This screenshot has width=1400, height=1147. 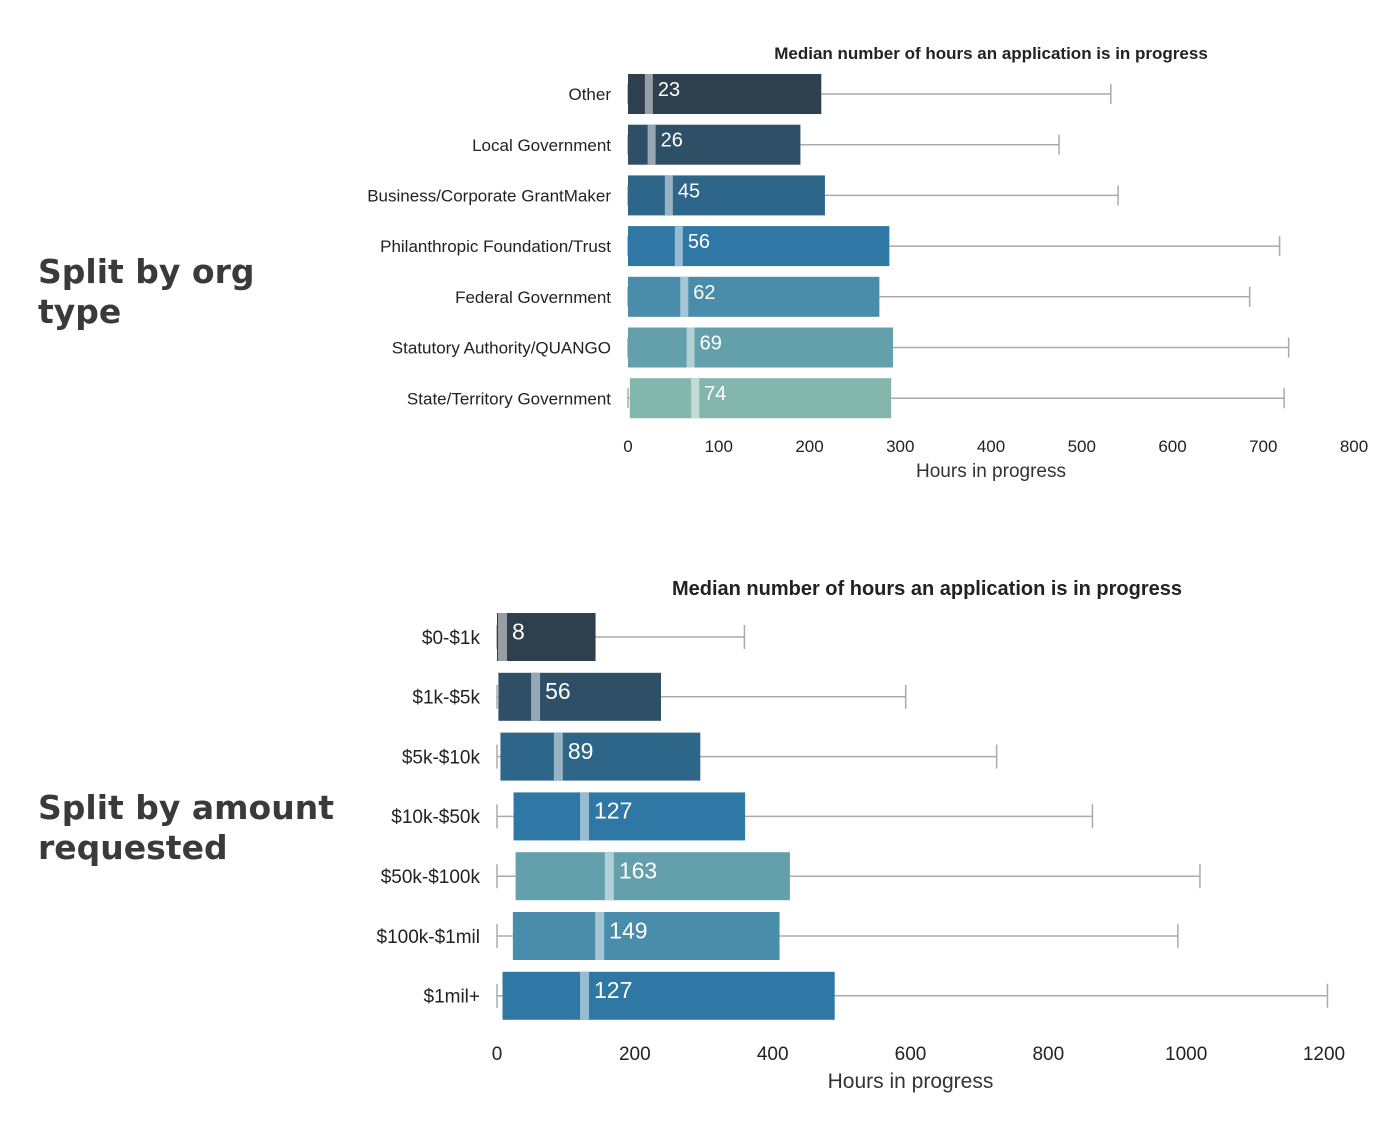 I want to click on org-type-section-label: Split by org type, so click(x=146, y=291).